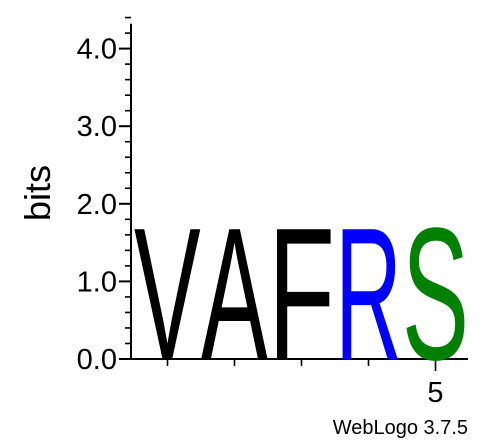  I want to click on y-tick-label: 3.0, so click(97, 127).